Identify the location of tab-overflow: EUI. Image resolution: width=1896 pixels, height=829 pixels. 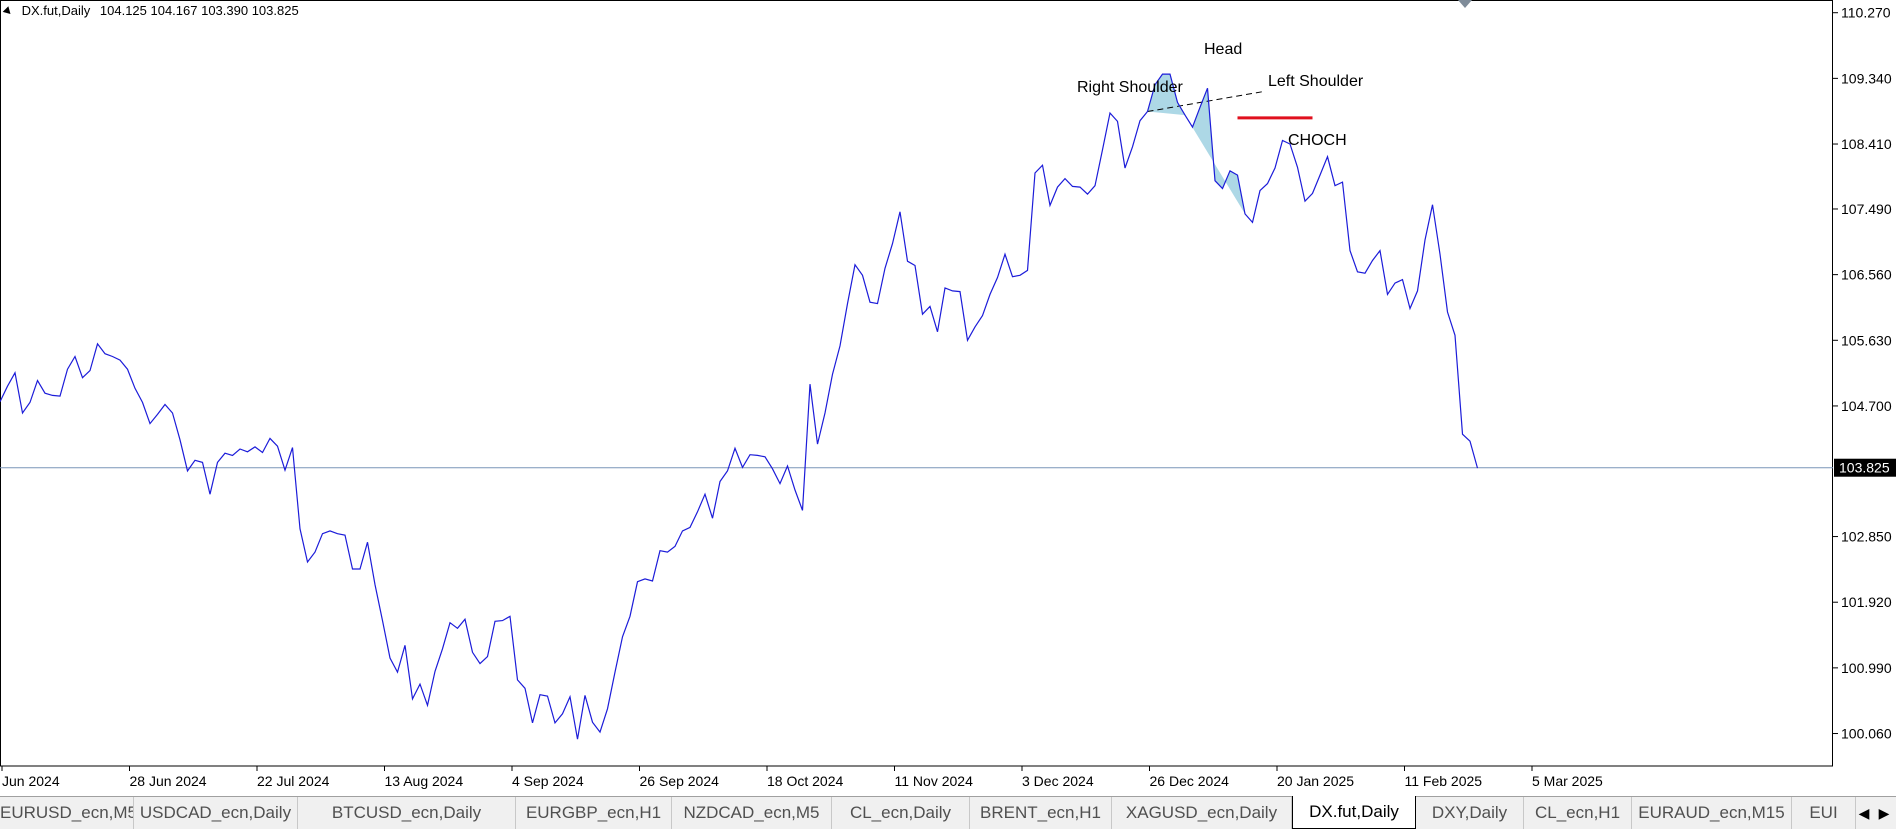
(1824, 813).